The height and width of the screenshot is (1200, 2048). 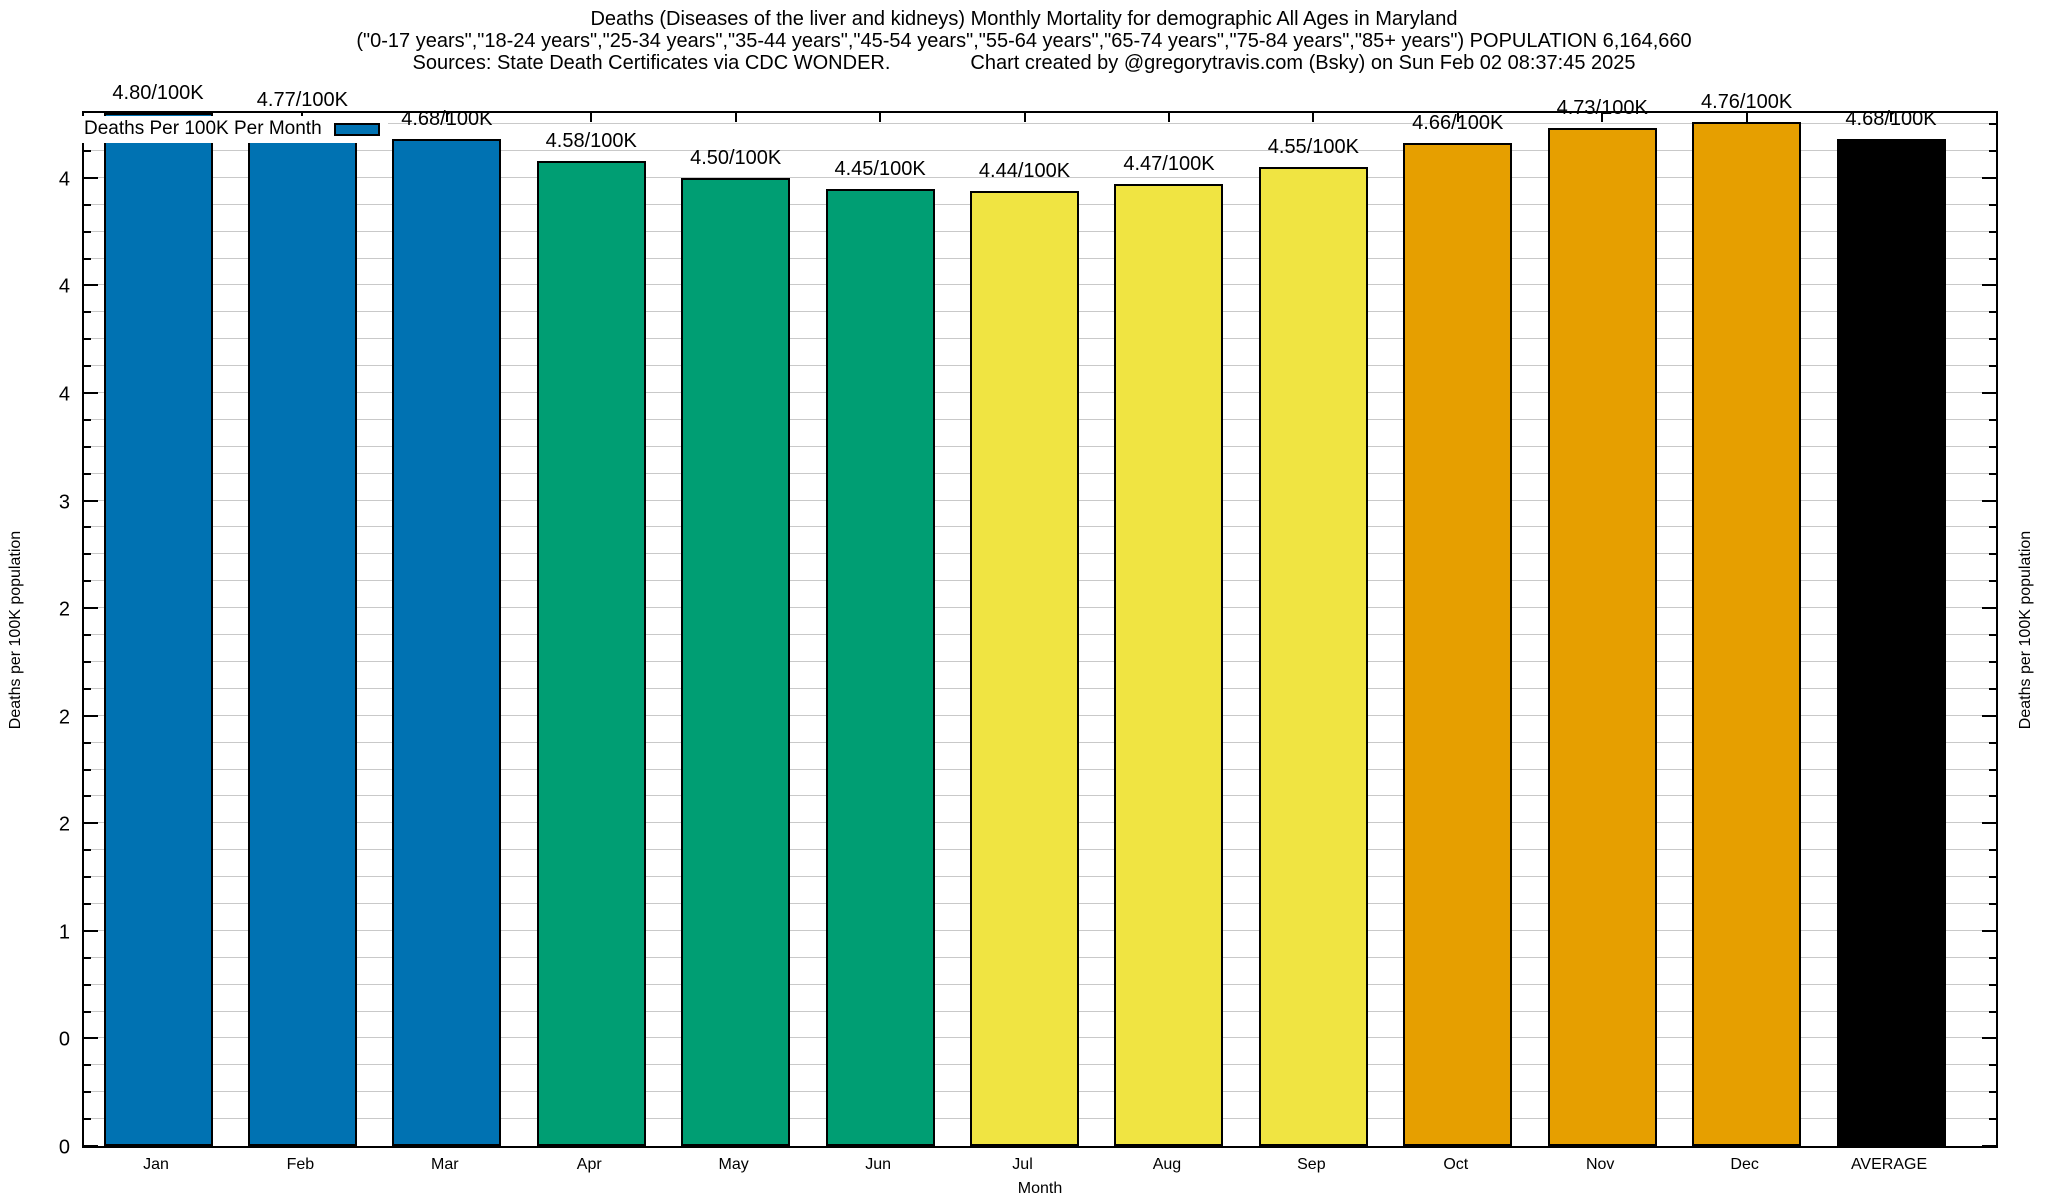 I want to click on bar-value-label: 4.50/100K, so click(x=736, y=157).